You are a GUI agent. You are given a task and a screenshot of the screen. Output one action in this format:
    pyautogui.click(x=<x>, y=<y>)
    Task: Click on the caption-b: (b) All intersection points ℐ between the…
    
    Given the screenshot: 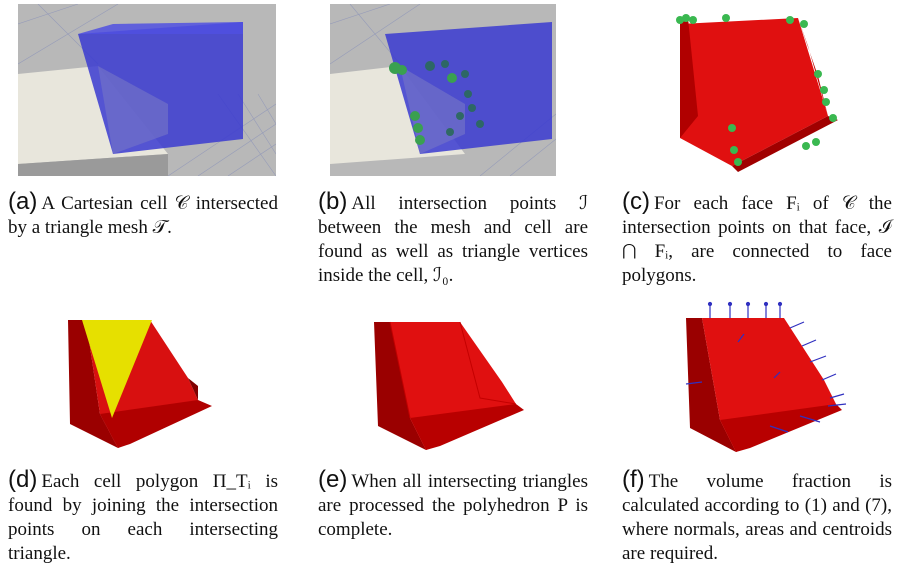 What is the action you would take?
    pyautogui.click(x=453, y=239)
    